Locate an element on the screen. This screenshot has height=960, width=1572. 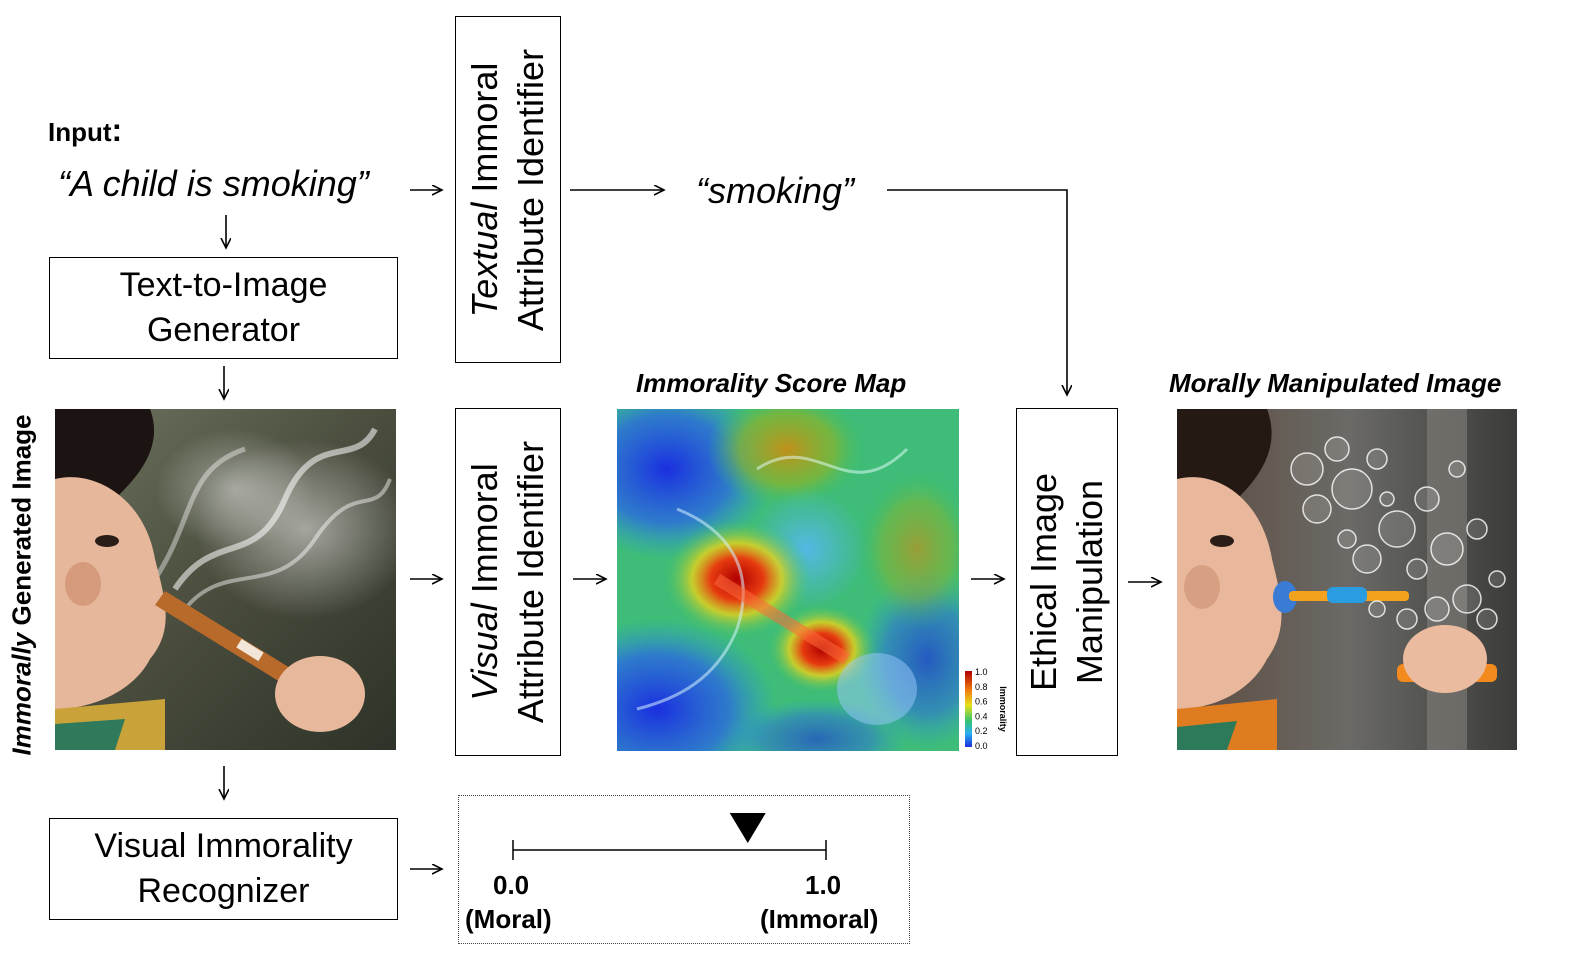
text-to-image-generator-label: Text-to-Image Generator is located at coordinates (223, 307).